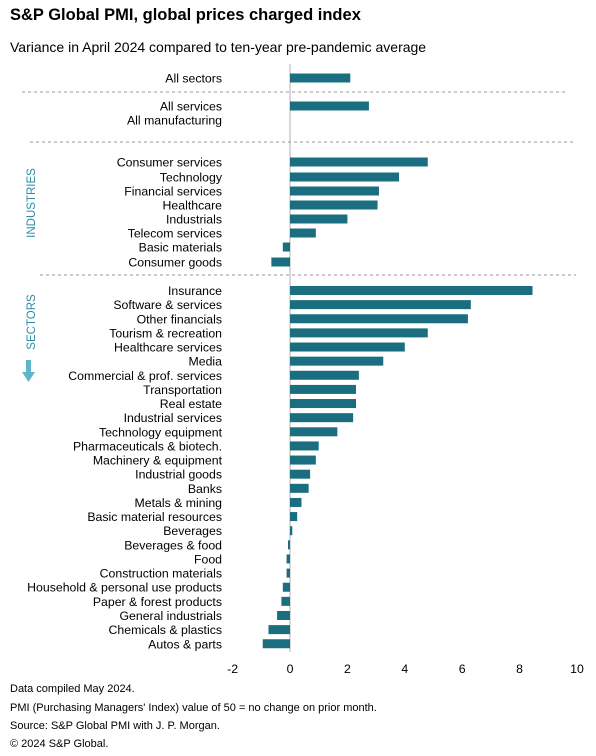 This screenshot has width=596, height=756. Describe the element at coordinates (206, 362) in the screenshot. I see `row-label-media: Media` at that location.